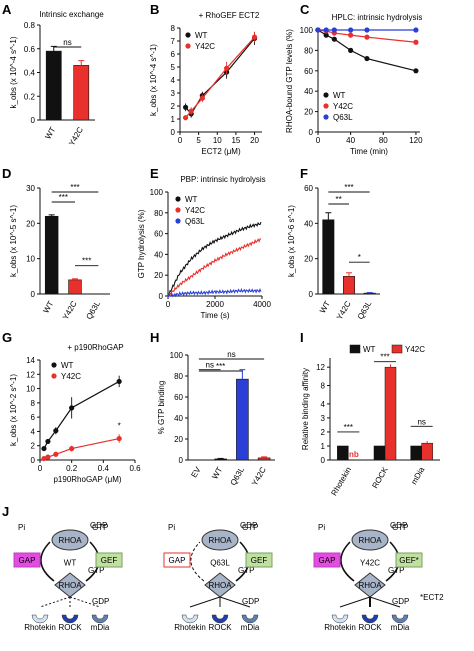  I want to click on rhoa-gdp-node, so click(370, 540).